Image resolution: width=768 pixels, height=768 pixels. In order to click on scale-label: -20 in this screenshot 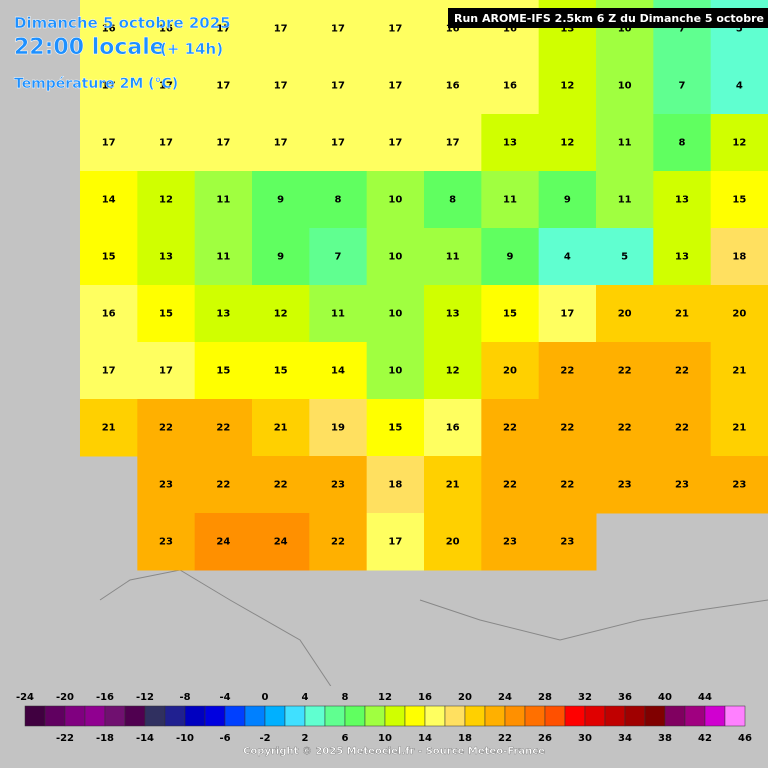, I will do `click(65, 697)`.